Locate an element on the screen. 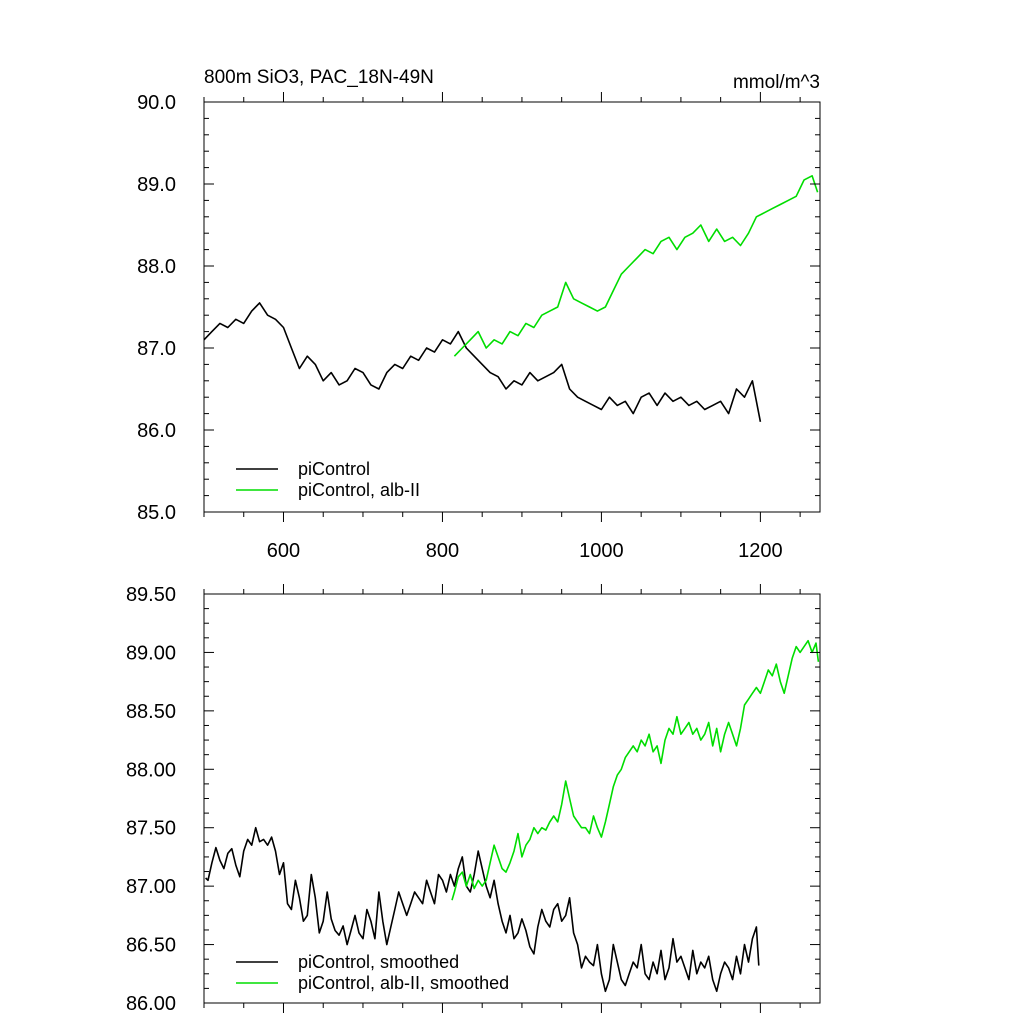  y-tick-label: 89.50 is located at coordinates (151, 595).